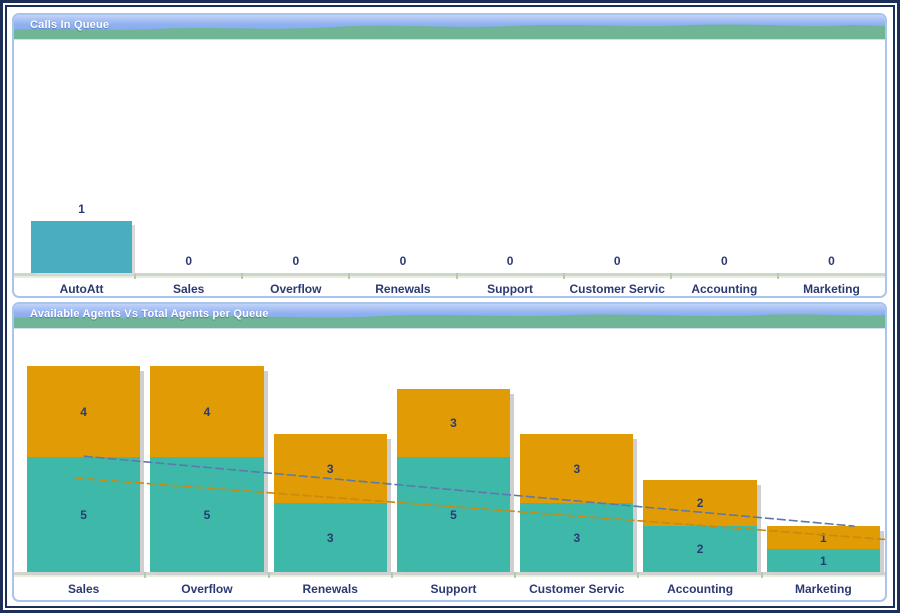 This screenshot has width=900, height=613. Describe the element at coordinates (403, 261) in the screenshot. I see `value-label-renewals: 0` at that location.